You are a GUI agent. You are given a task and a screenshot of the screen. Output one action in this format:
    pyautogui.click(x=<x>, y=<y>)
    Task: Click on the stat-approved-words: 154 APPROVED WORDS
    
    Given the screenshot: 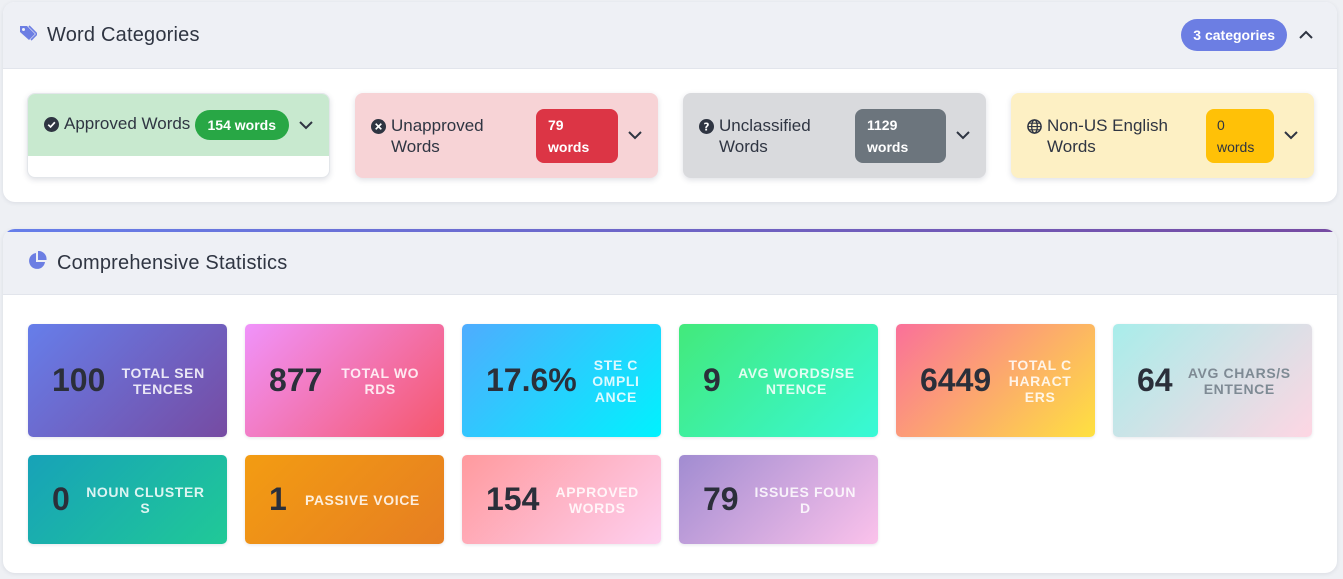 What is the action you would take?
    pyautogui.click(x=561, y=499)
    